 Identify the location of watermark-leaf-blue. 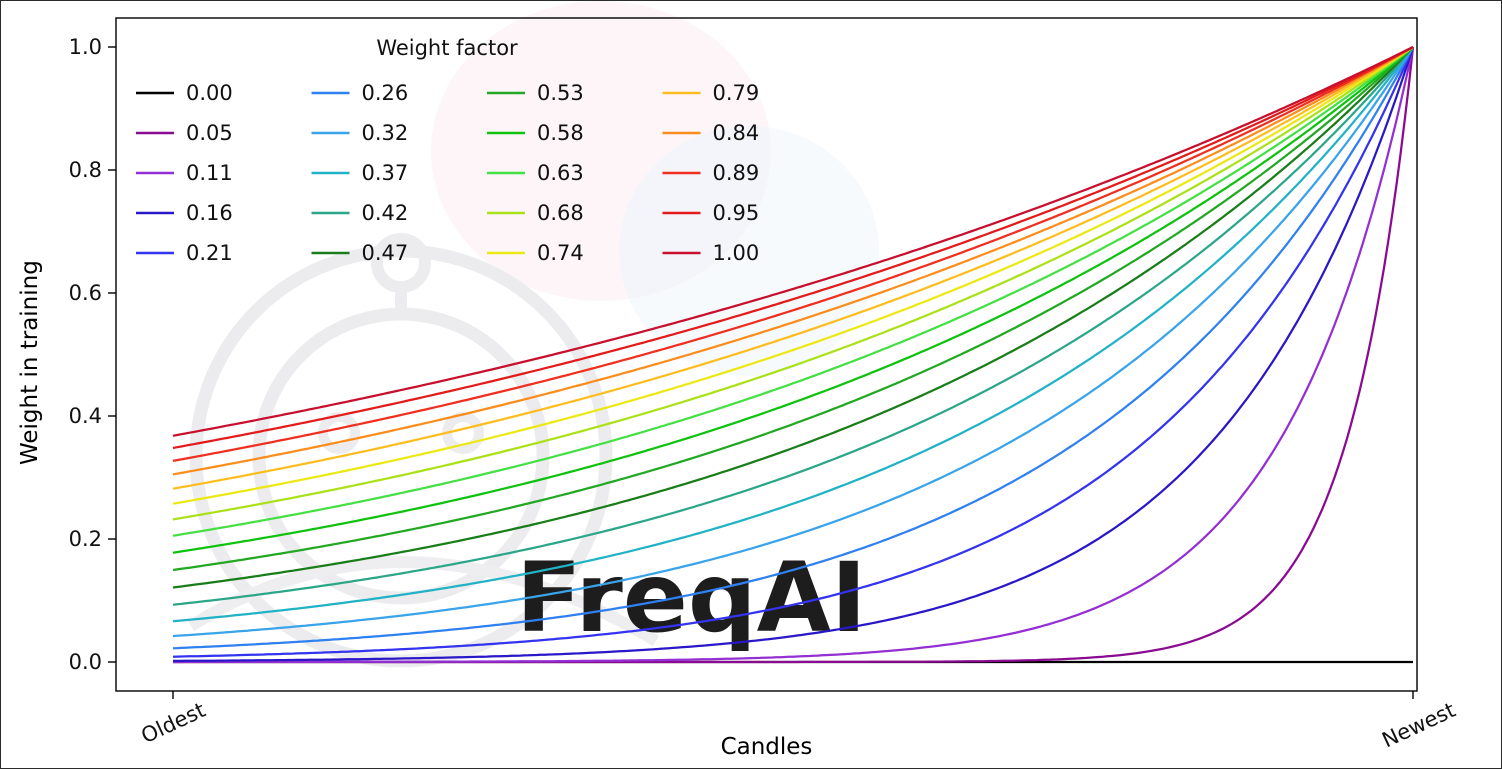
(749, 251).